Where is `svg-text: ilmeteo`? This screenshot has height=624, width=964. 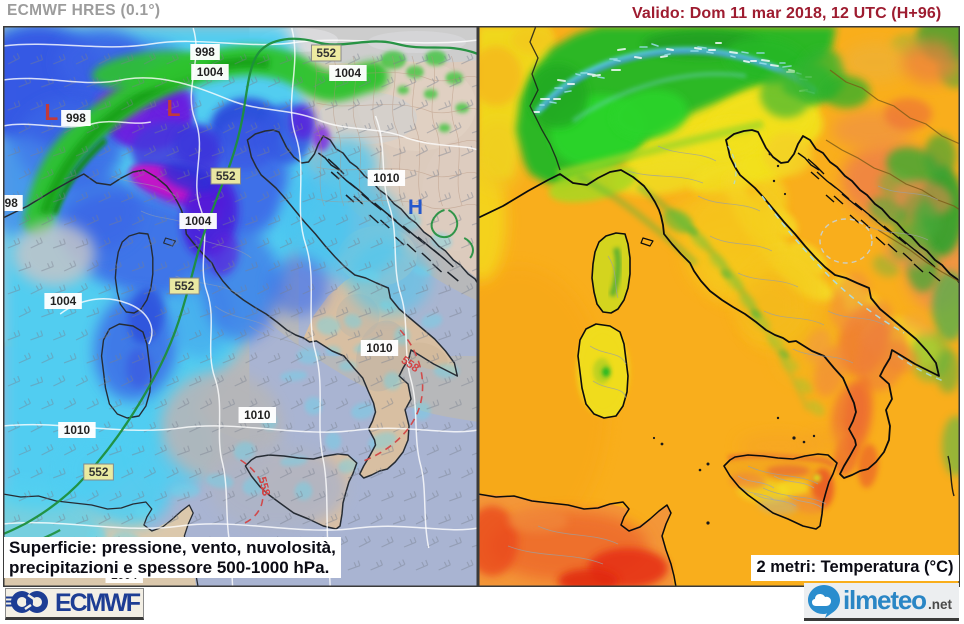 svg-text: ilmeteo is located at coordinates (885, 600).